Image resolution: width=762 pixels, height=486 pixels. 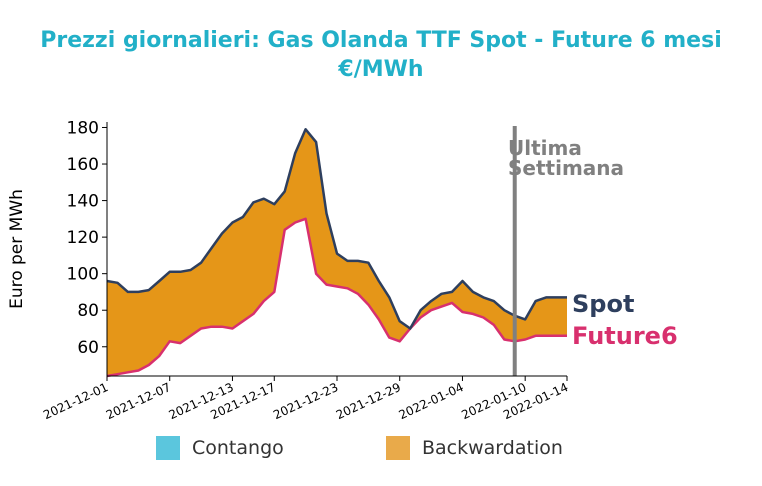 What do you see at coordinates (83, 202) in the screenshot?
I see `y-tick-label: 140` at bounding box center [83, 202].